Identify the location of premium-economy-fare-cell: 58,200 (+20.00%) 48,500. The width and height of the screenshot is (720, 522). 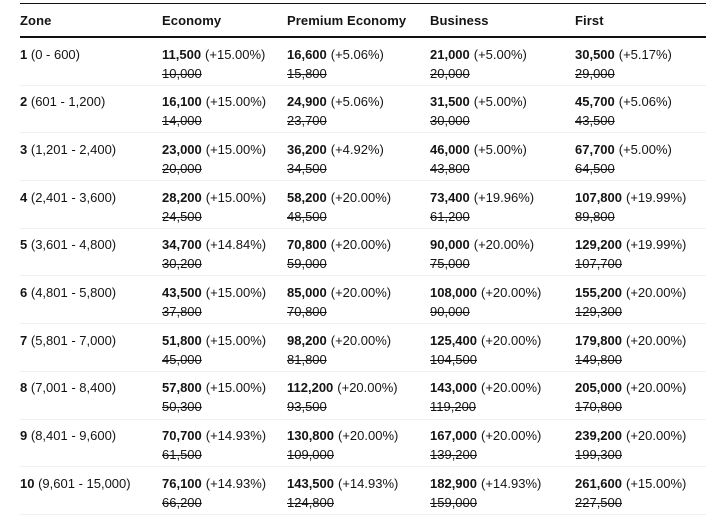
(358, 204).